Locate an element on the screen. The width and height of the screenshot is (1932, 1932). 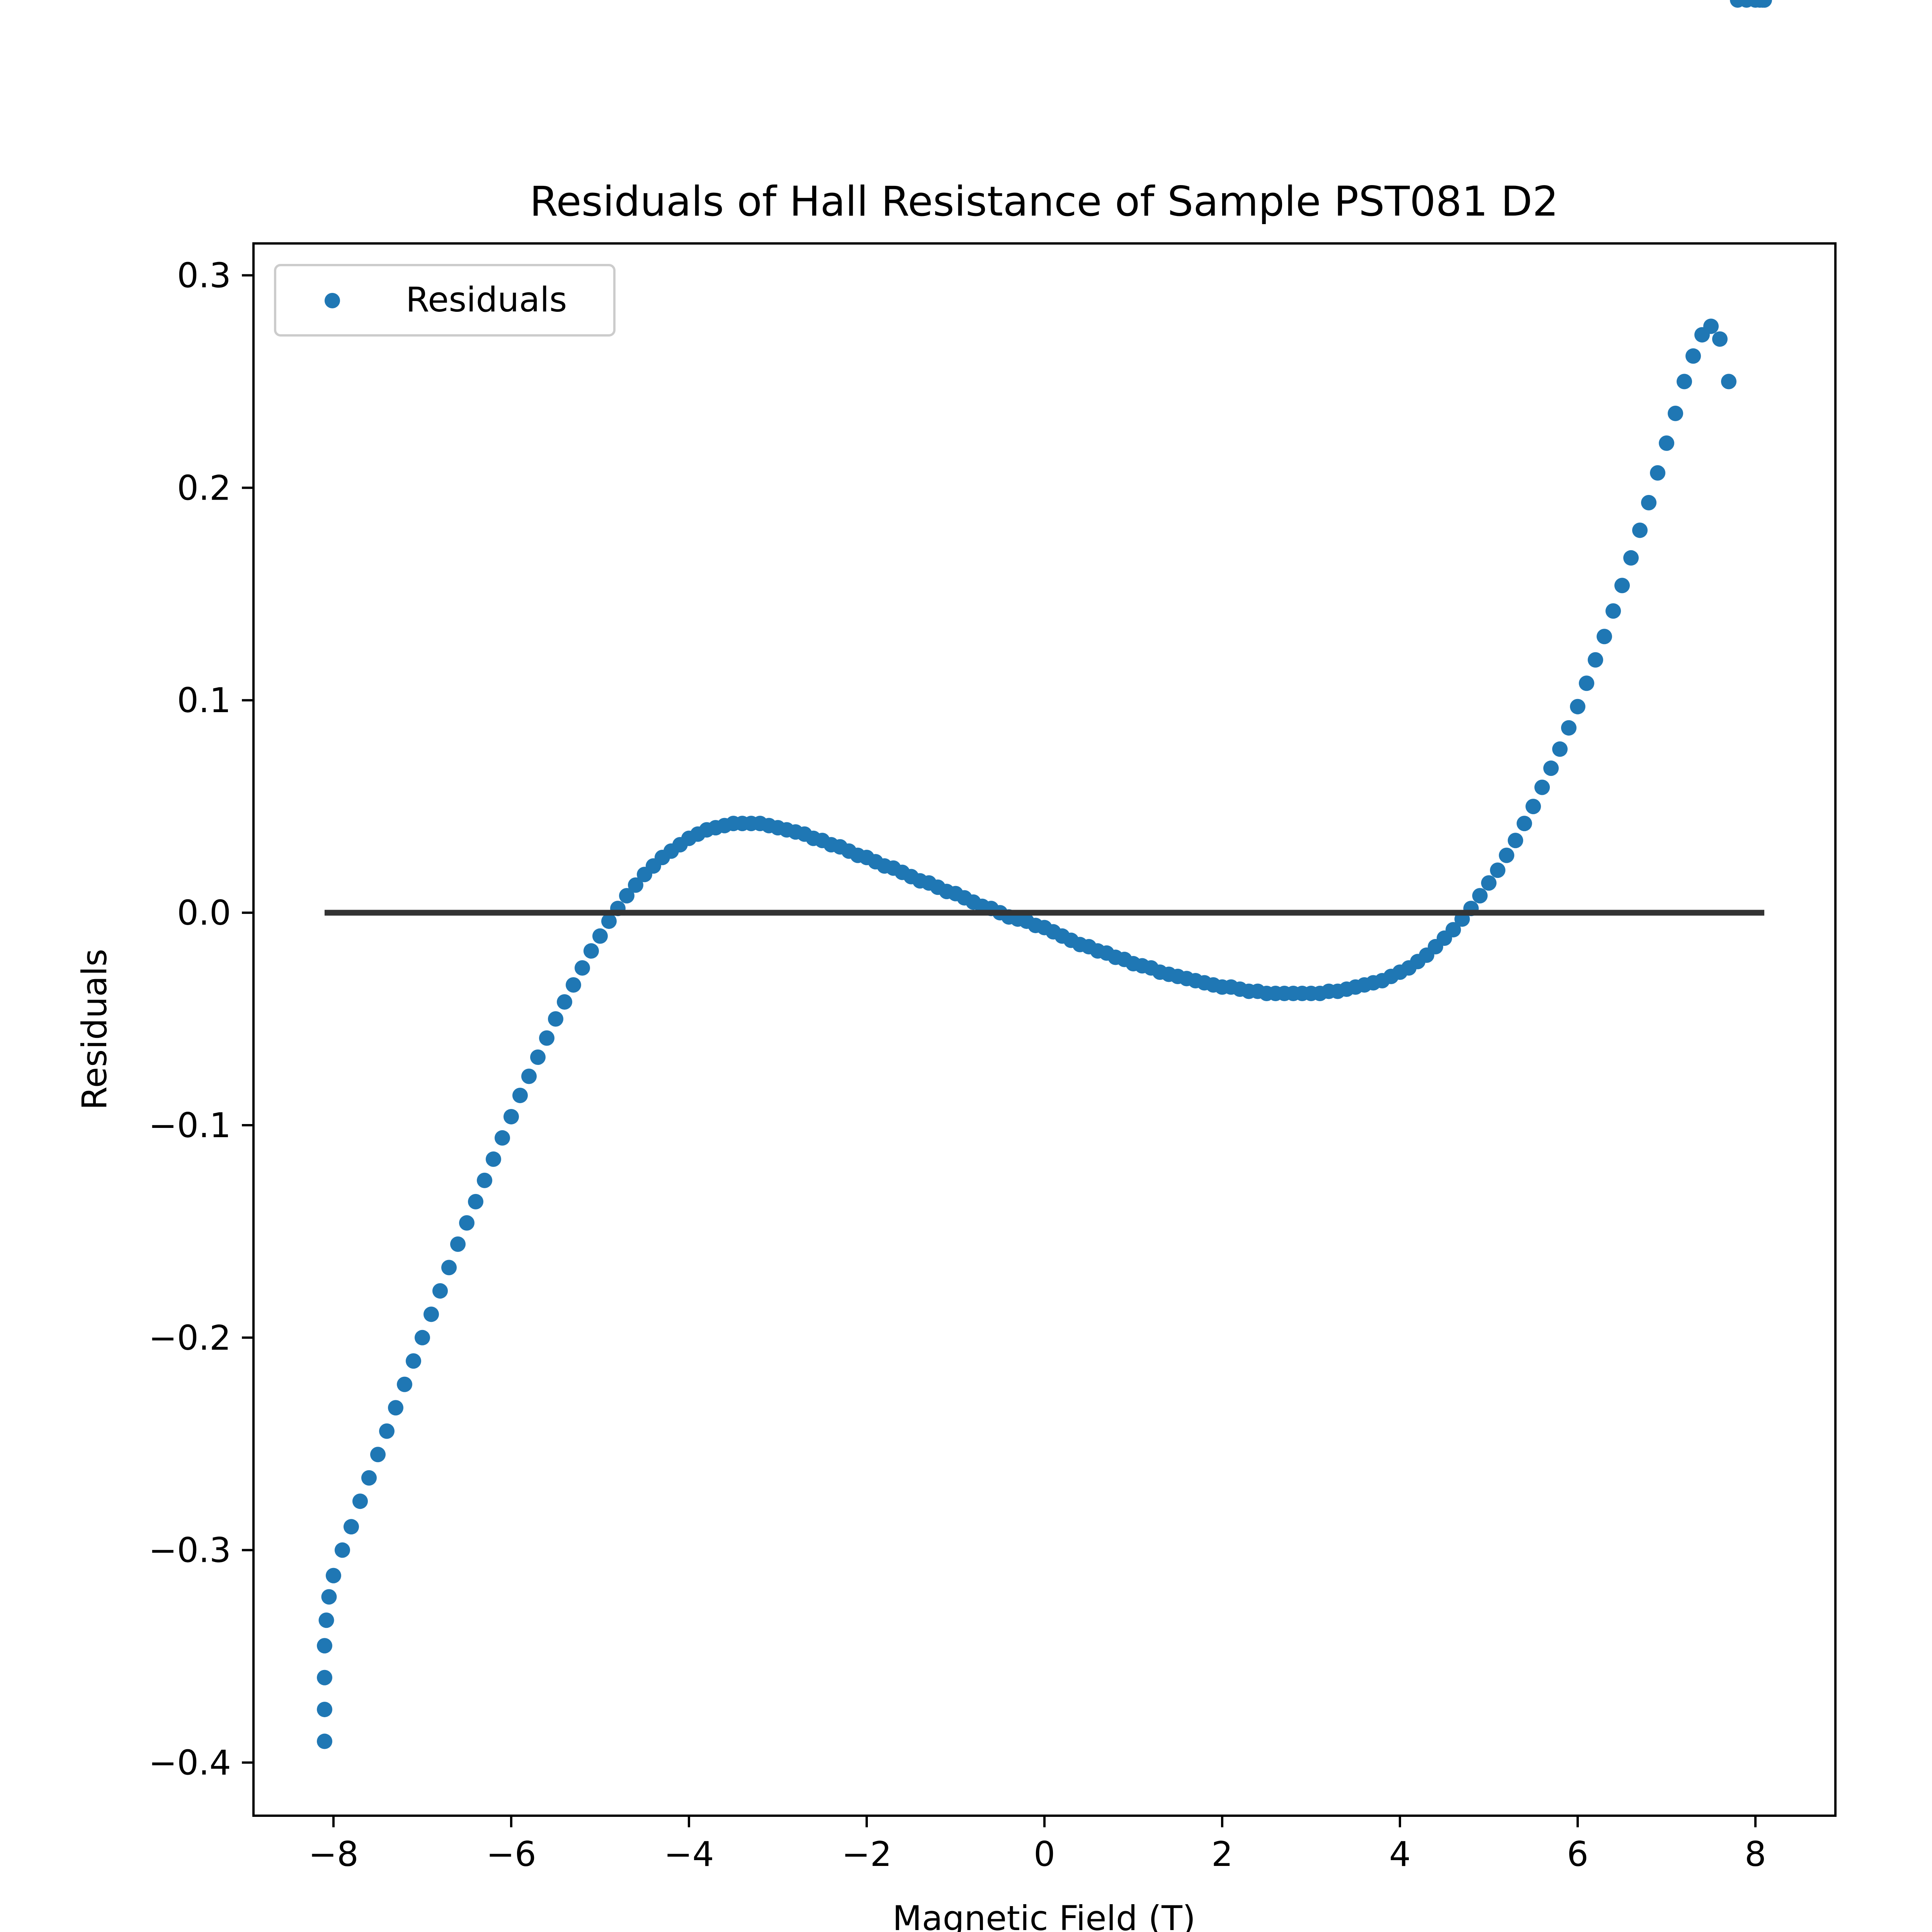
x-tick-label: 8 is located at coordinates (1756, 1854).